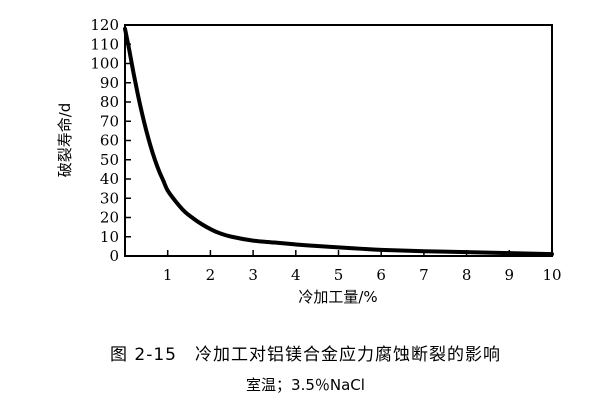 The height and width of the screenshot is (413, 611). Describe the element at coordinates (305, 385) in the screenshot. I see `figure-subcaption: 室温；3.5％NaCl` at that location.